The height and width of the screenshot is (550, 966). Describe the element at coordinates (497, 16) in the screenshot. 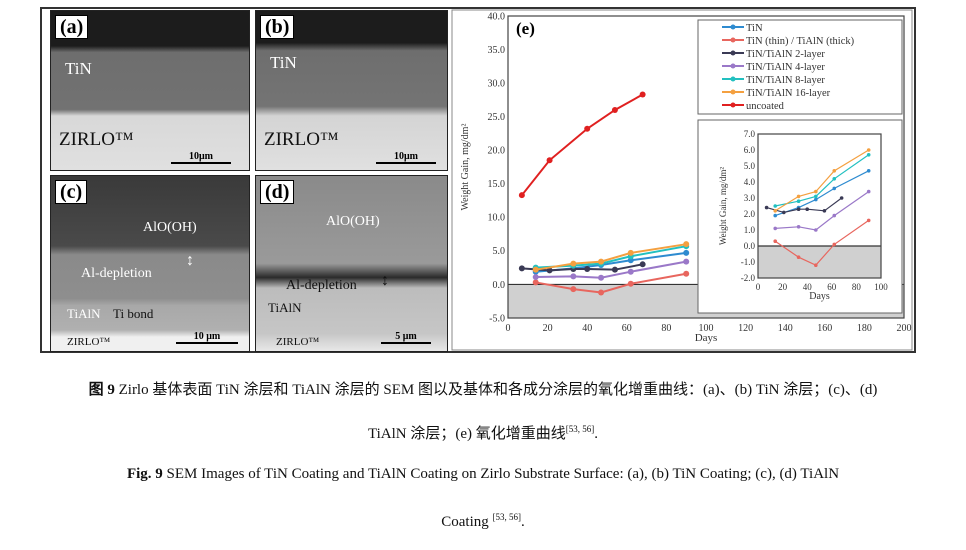

I see `y-tick-label: 40.0` at that location.